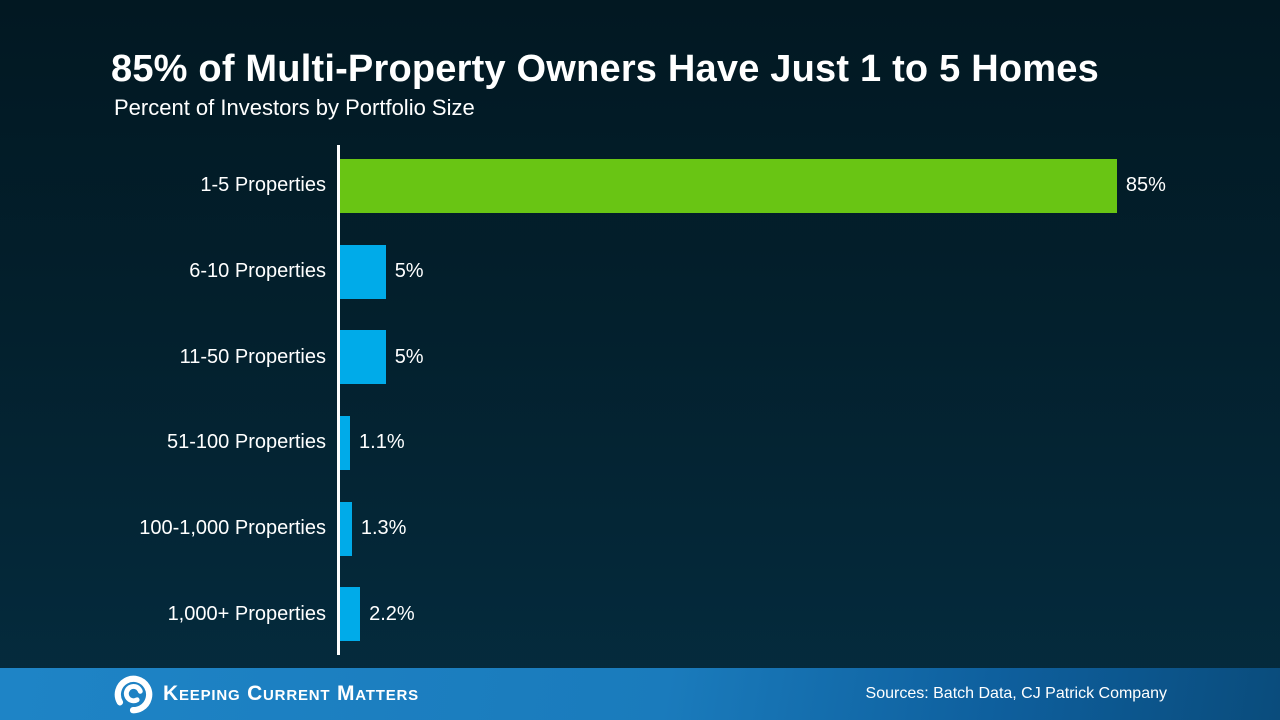  Describe the element at coordinates (257, 271) in the screenshot. I see `category-label: 6-10 Properties` at that location.